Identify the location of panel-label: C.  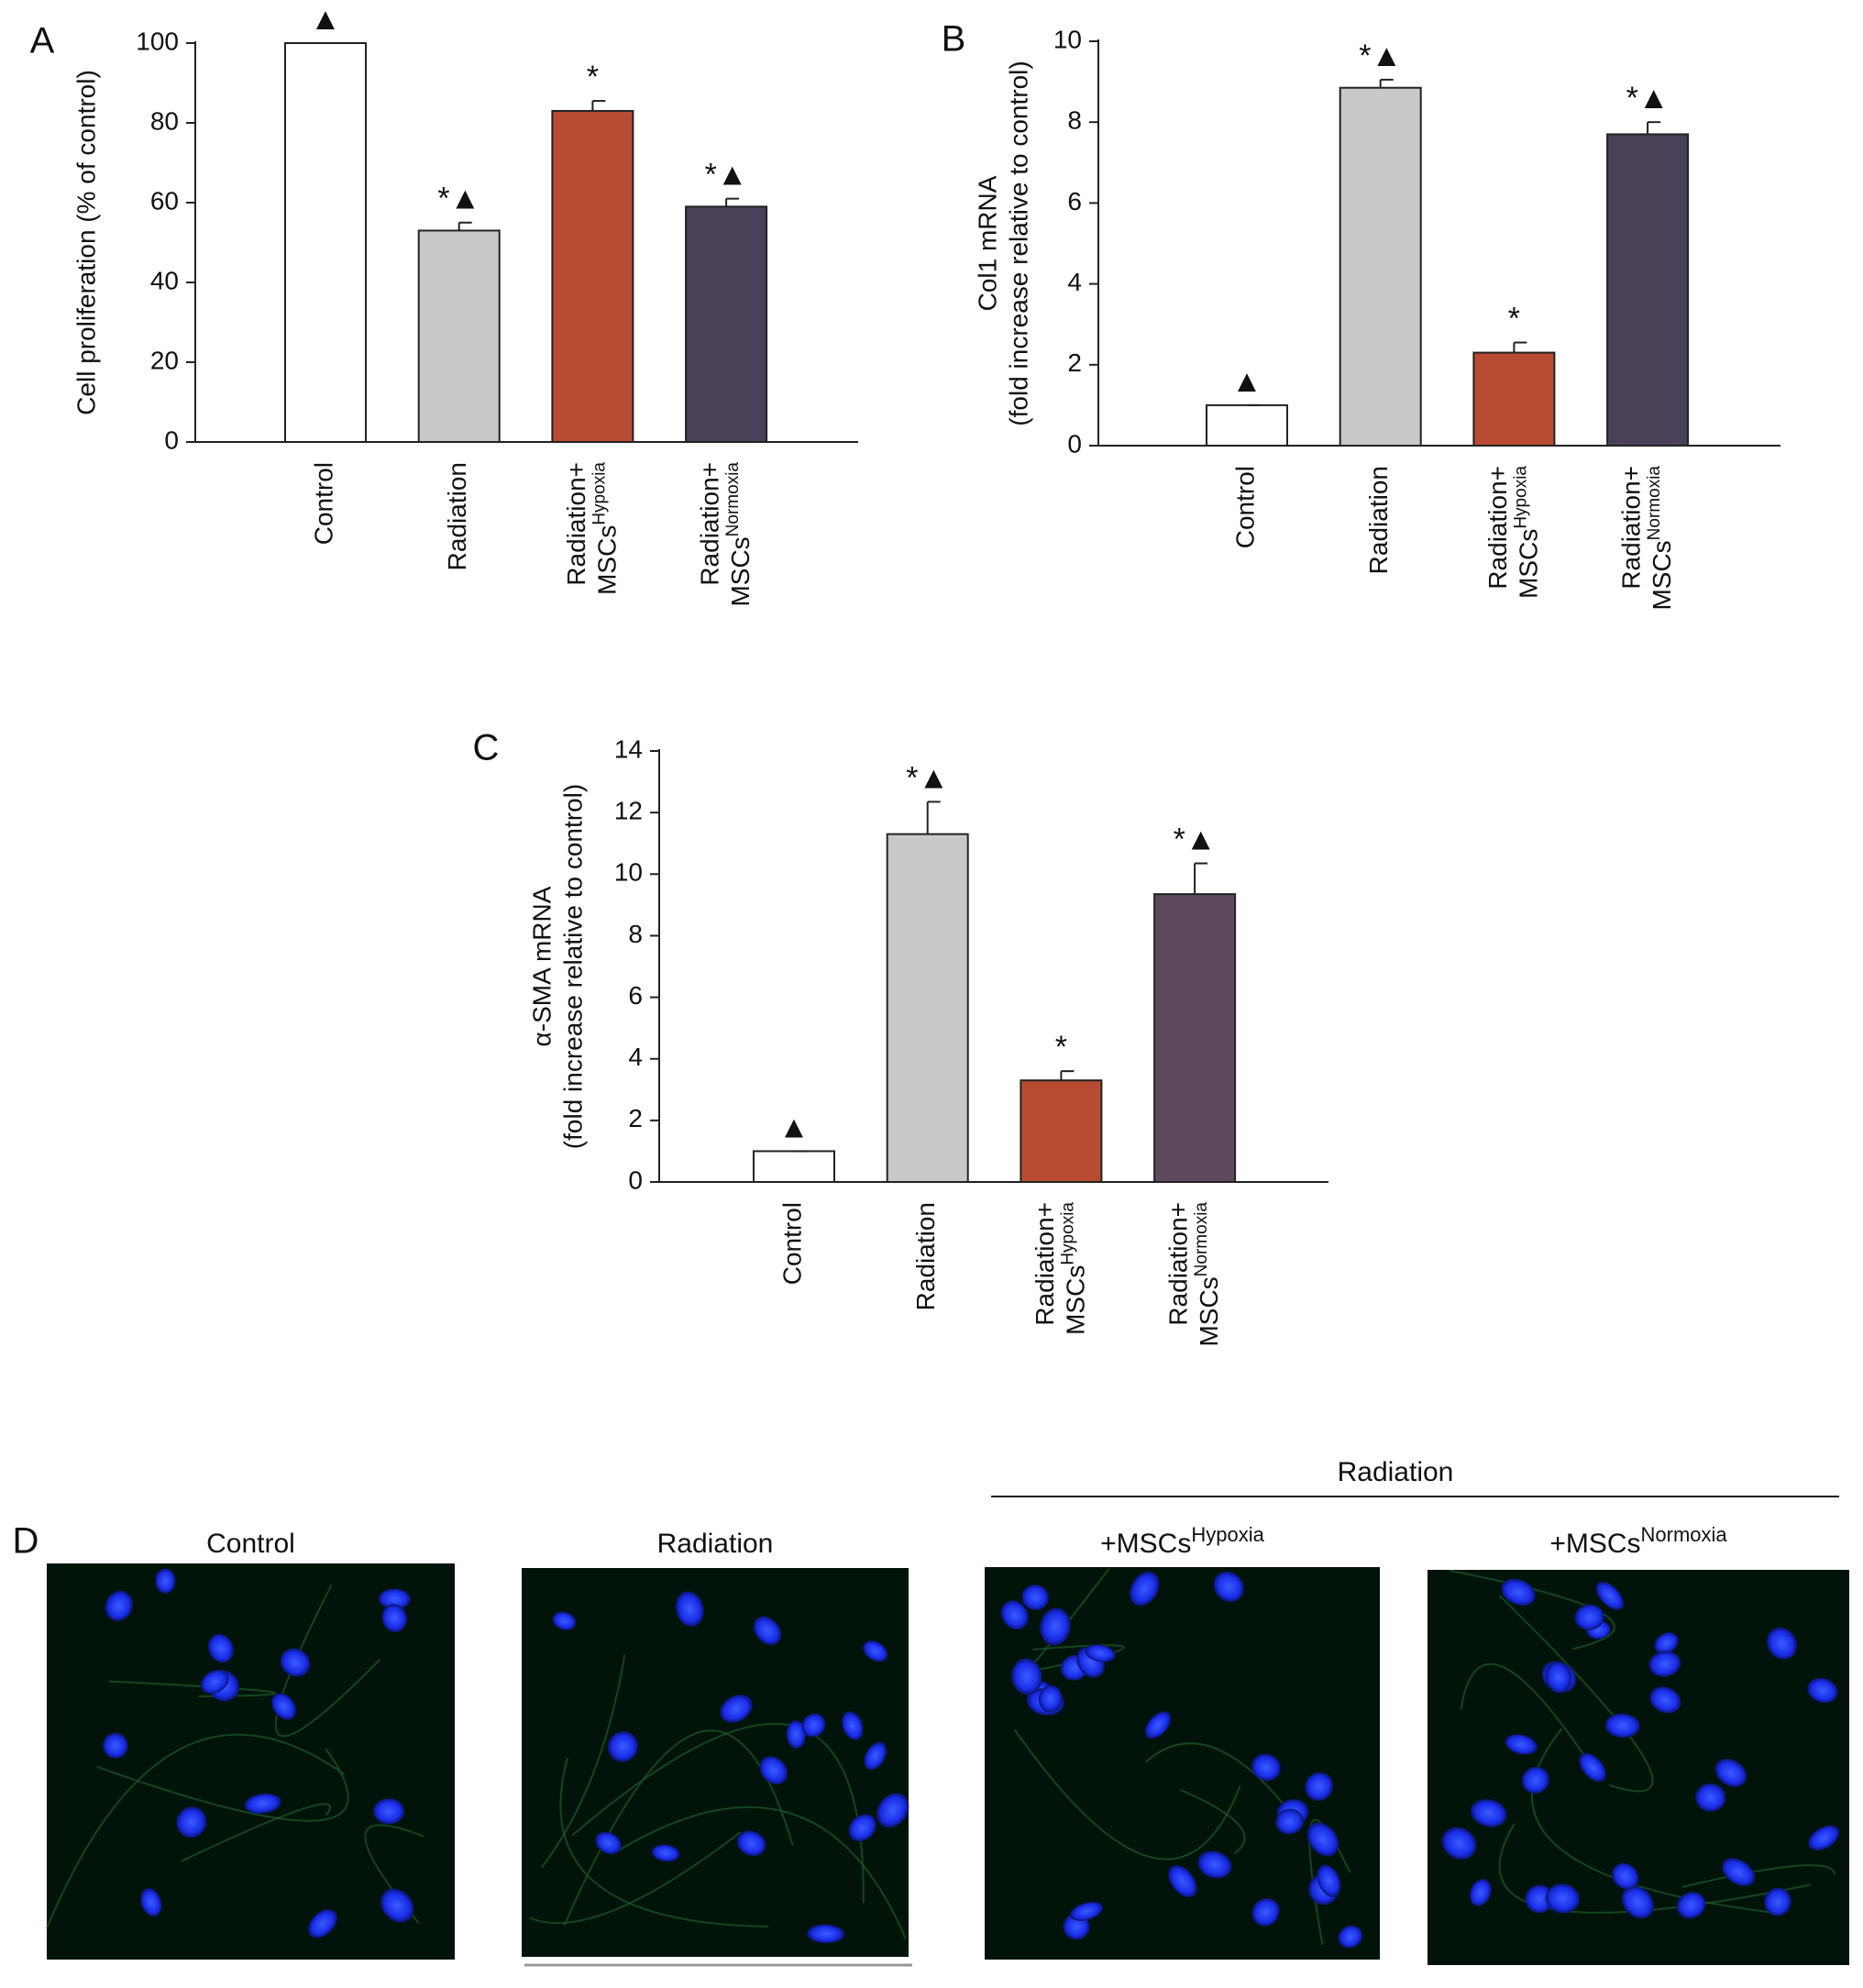
(487, 748).